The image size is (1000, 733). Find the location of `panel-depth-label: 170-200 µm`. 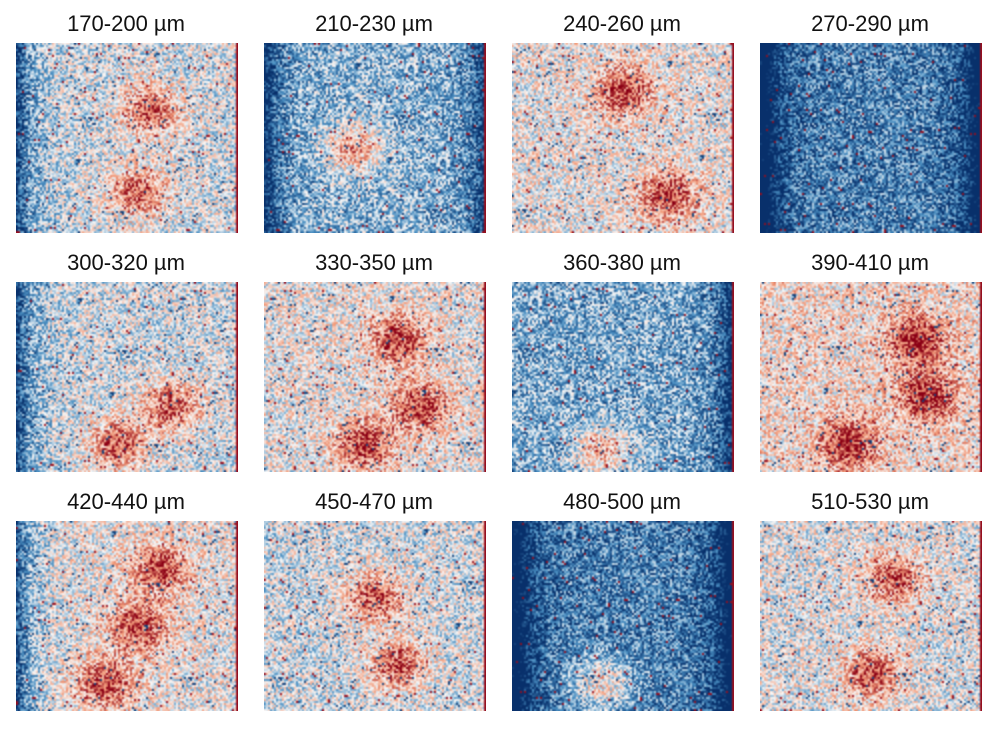

panel-depth-label: 170-200 µm is located at coordinates (126, 23).